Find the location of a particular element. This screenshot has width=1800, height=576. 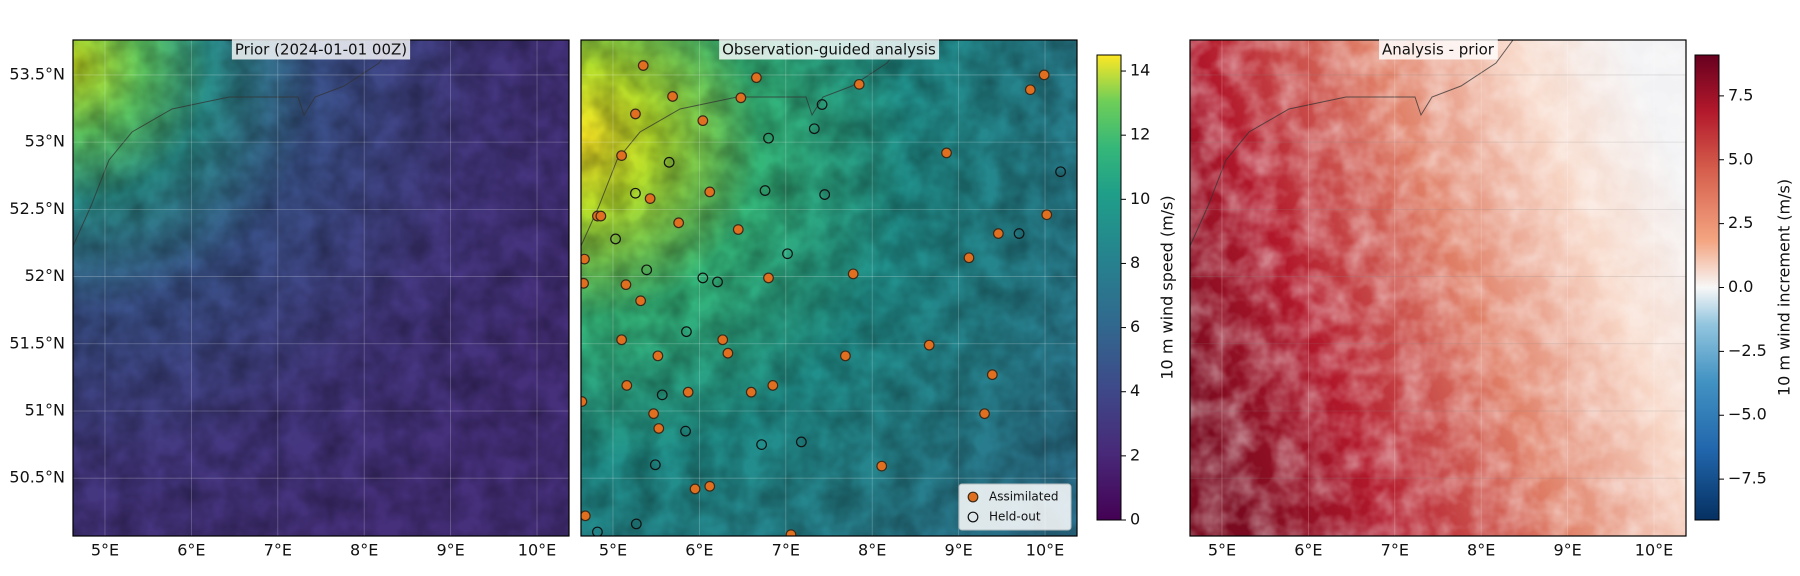

panel-title: Prior (2024-01-01 00Z) is located at coordinates (321, 50).